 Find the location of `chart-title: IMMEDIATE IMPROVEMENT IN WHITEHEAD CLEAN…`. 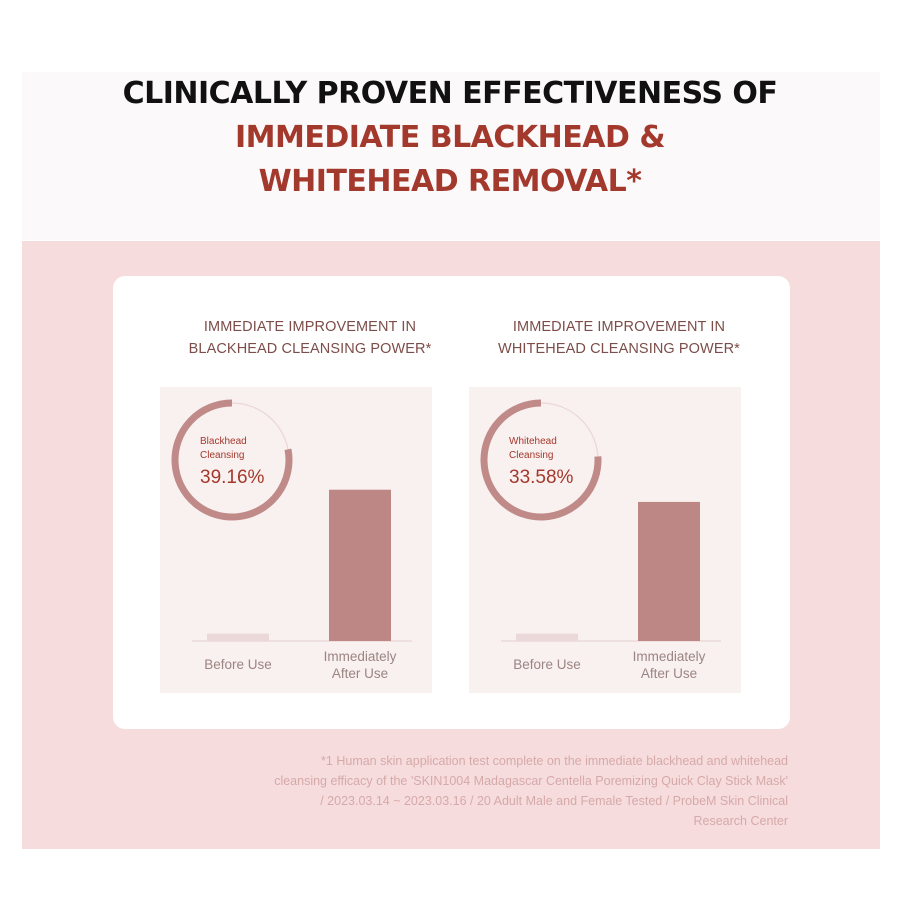

chart-title: IMMEDIATE IMPROVEMENT IN WHITEHEAD CLEAN… is located at coordinates (619, 338).